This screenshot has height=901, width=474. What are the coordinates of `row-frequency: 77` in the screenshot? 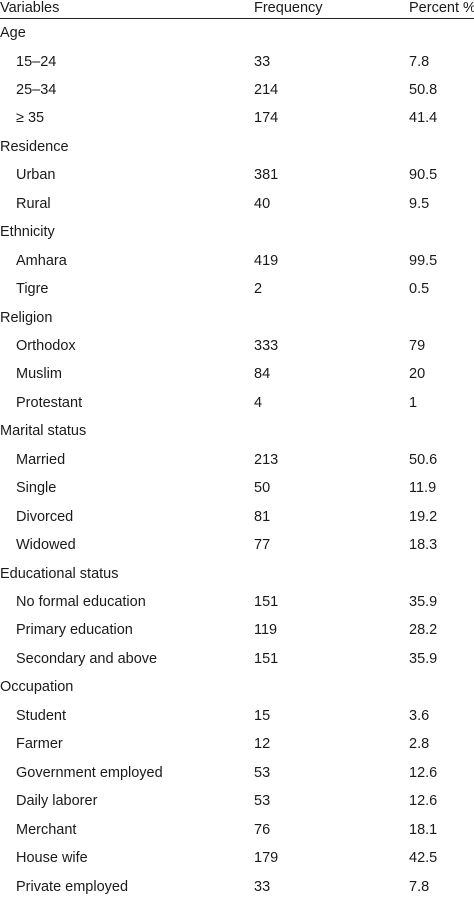 It's located at (262, 545).